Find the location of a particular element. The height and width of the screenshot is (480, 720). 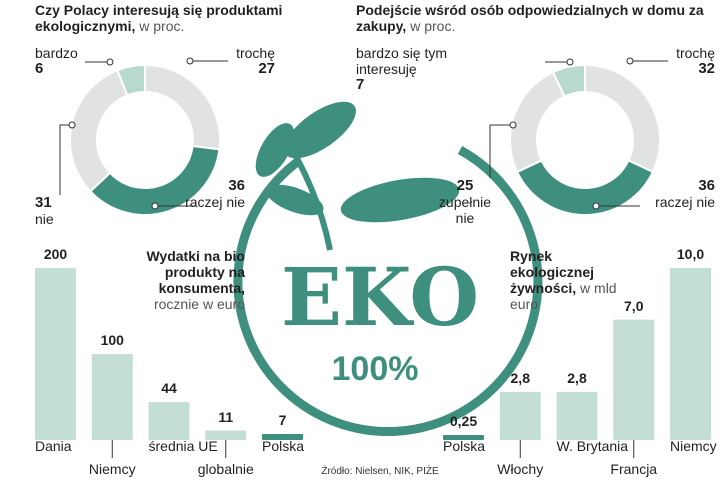

value-label: 27 is located at coordinates (266, 68).